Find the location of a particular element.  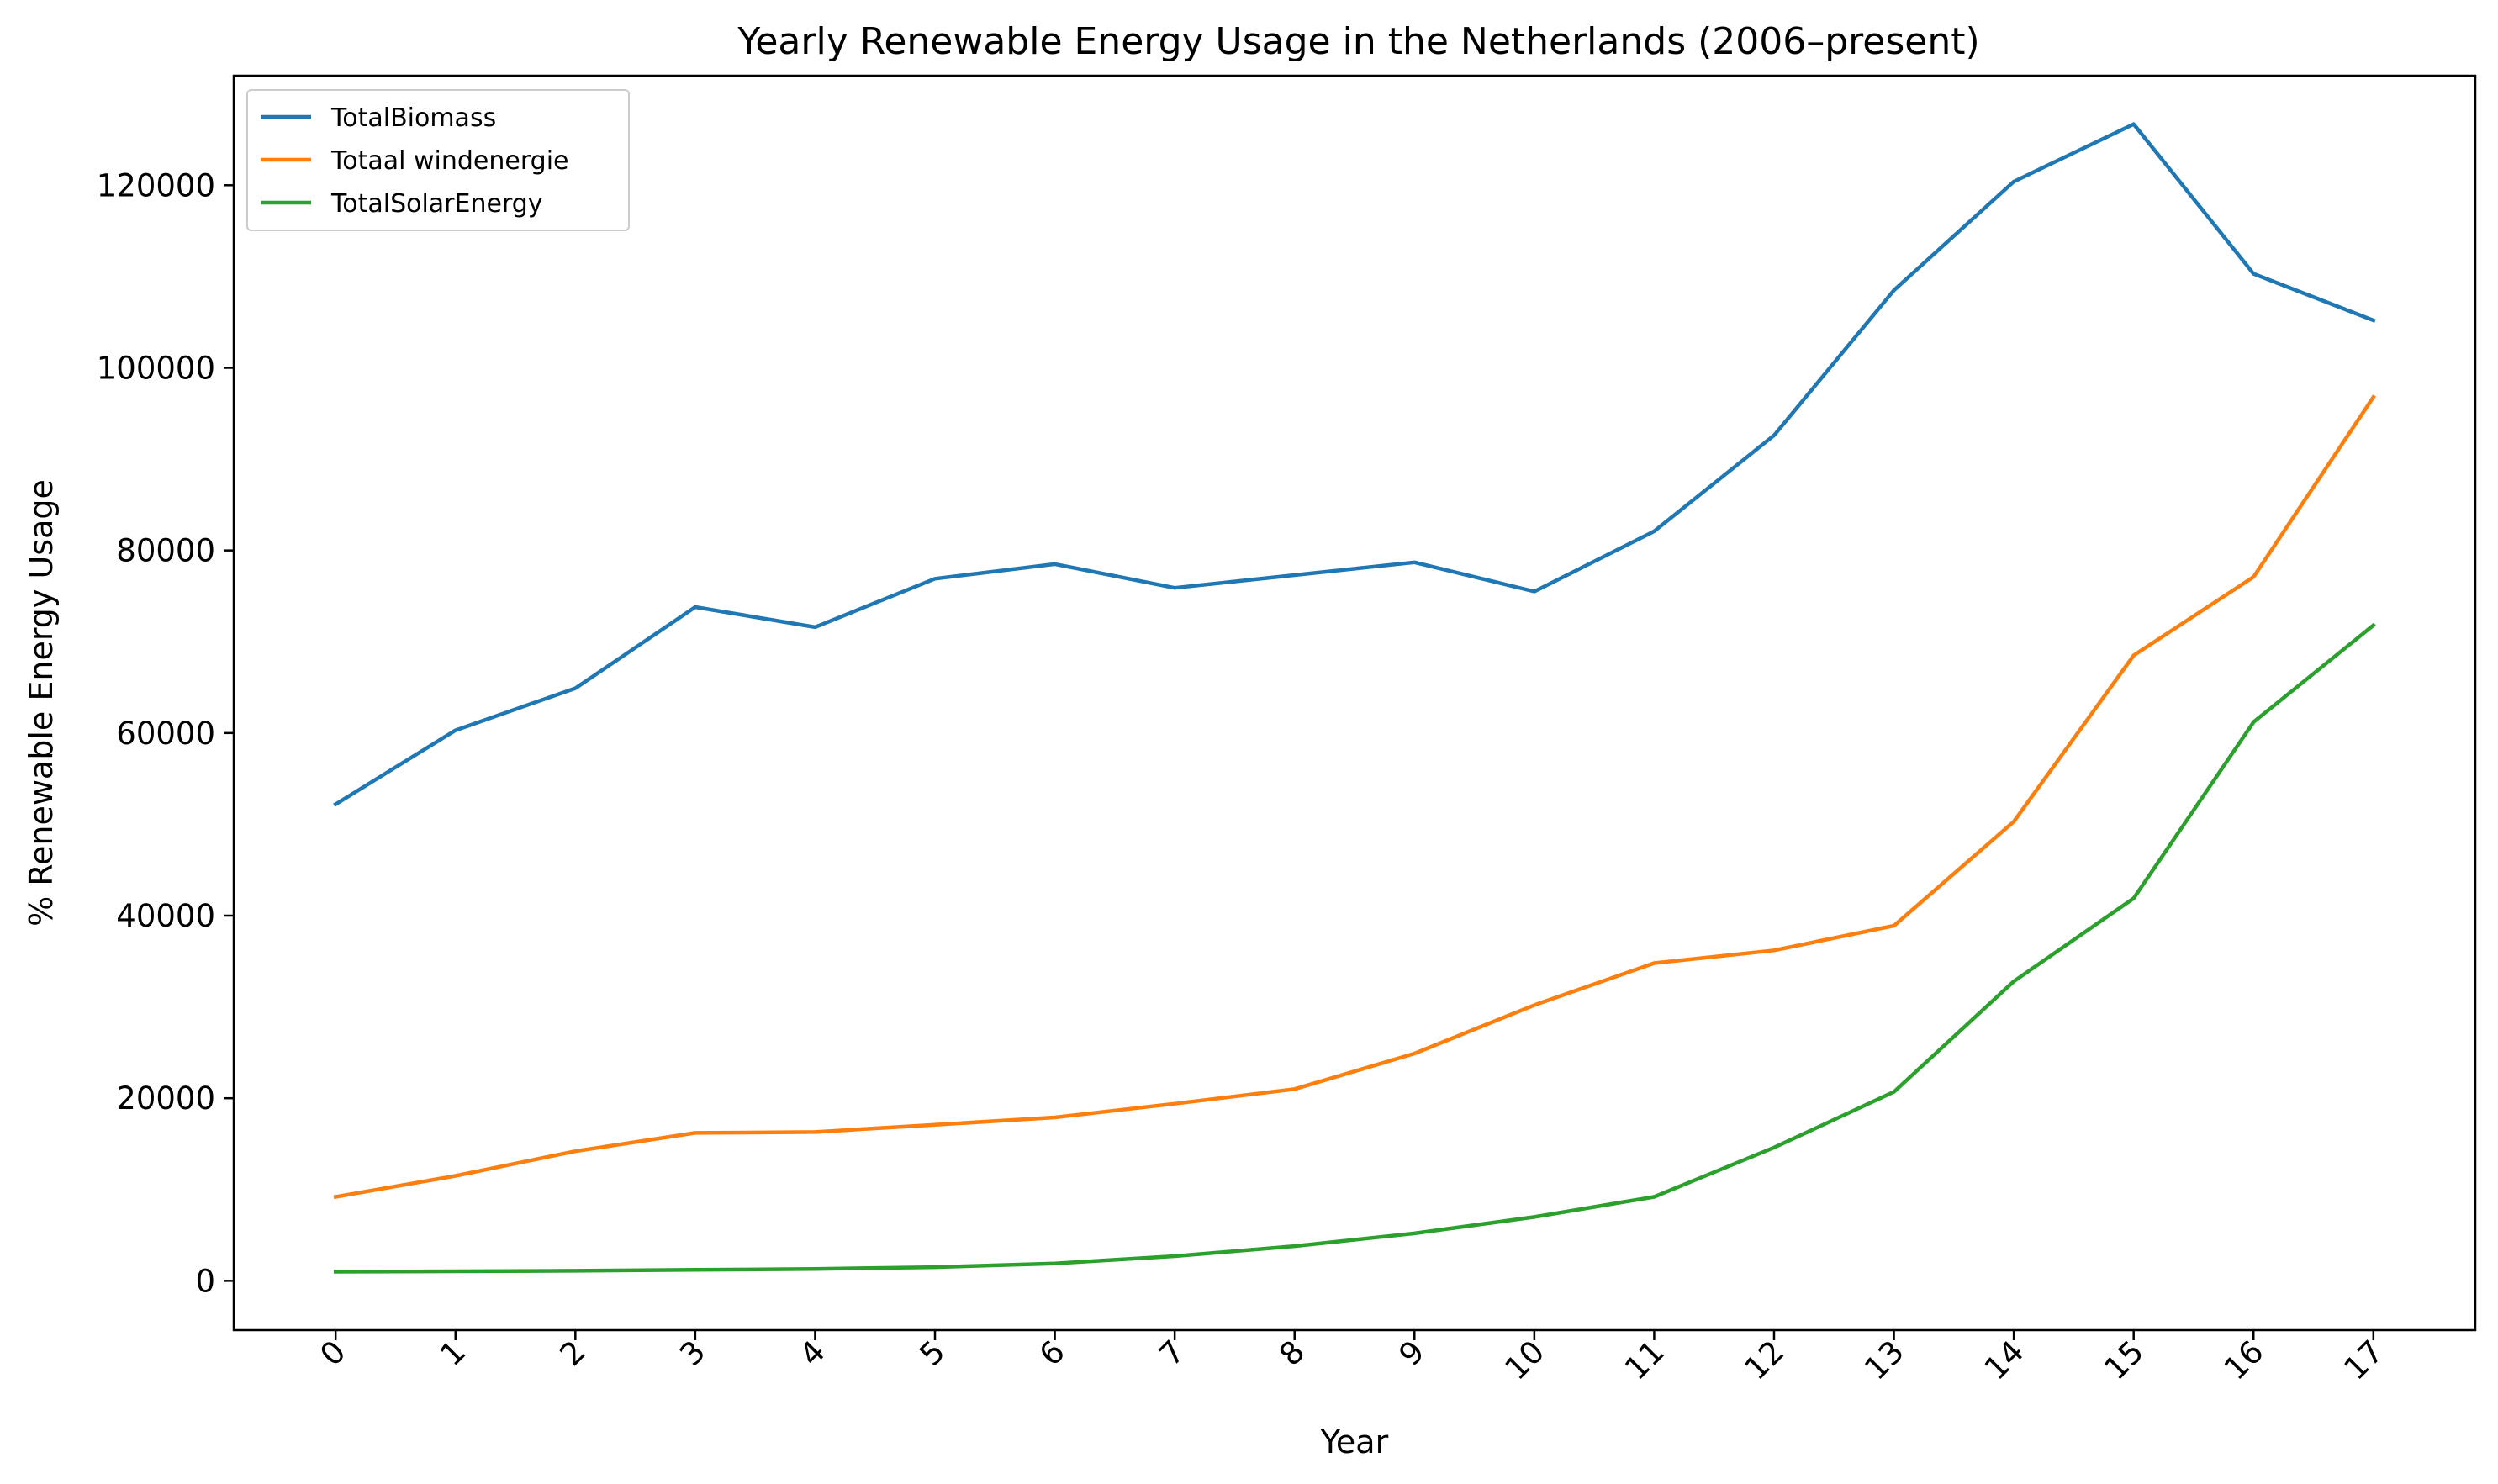

legend-box is located at coordinates (438, 160).